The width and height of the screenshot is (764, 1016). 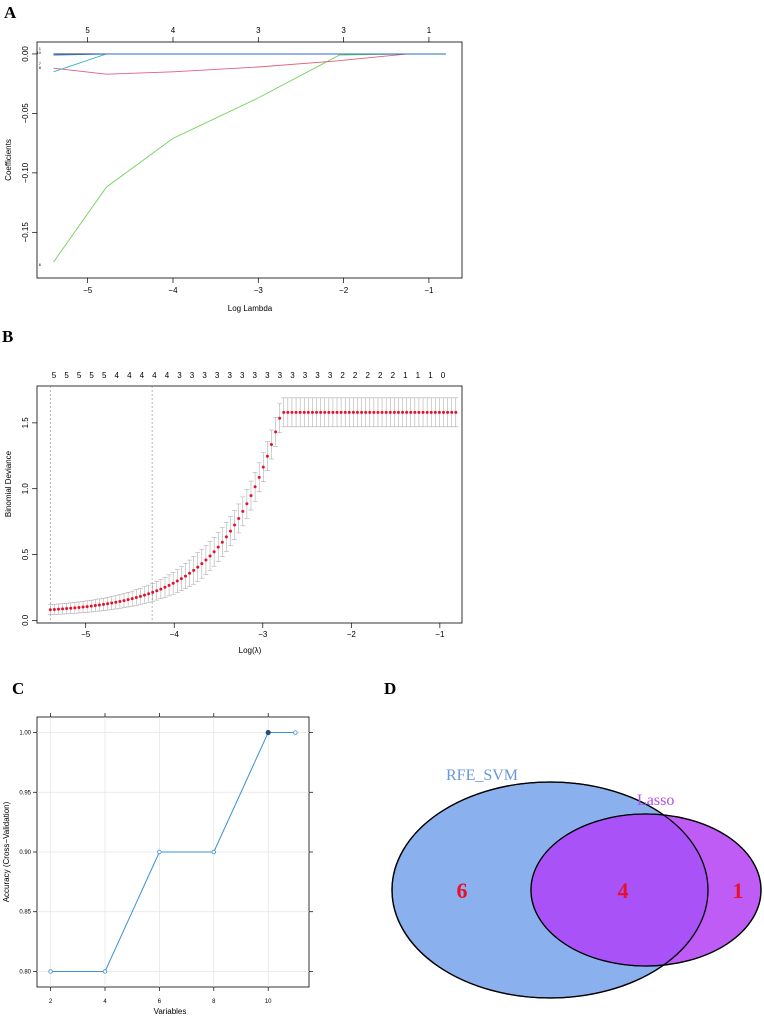 What do you see at coordinates (258, 30) in the screenshot?
I see `top-tick-label: 3` at bounding box center [258, 30].